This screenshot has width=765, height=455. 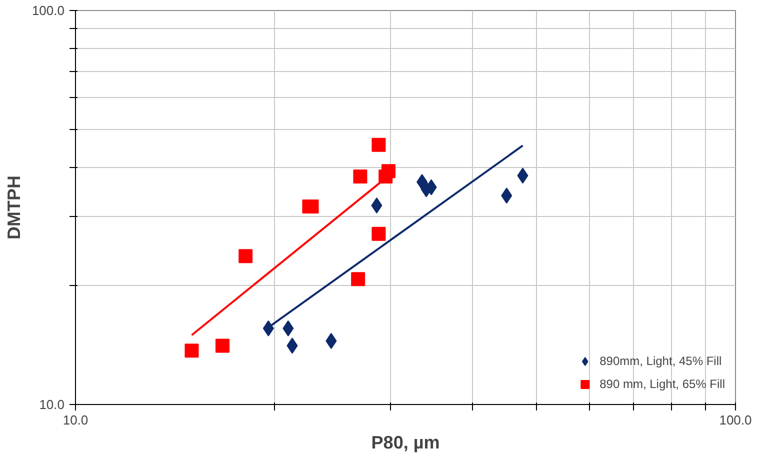 I want to click on legend-label: 890 mm, Light, 65% Fill, so click(x=662, y=384).